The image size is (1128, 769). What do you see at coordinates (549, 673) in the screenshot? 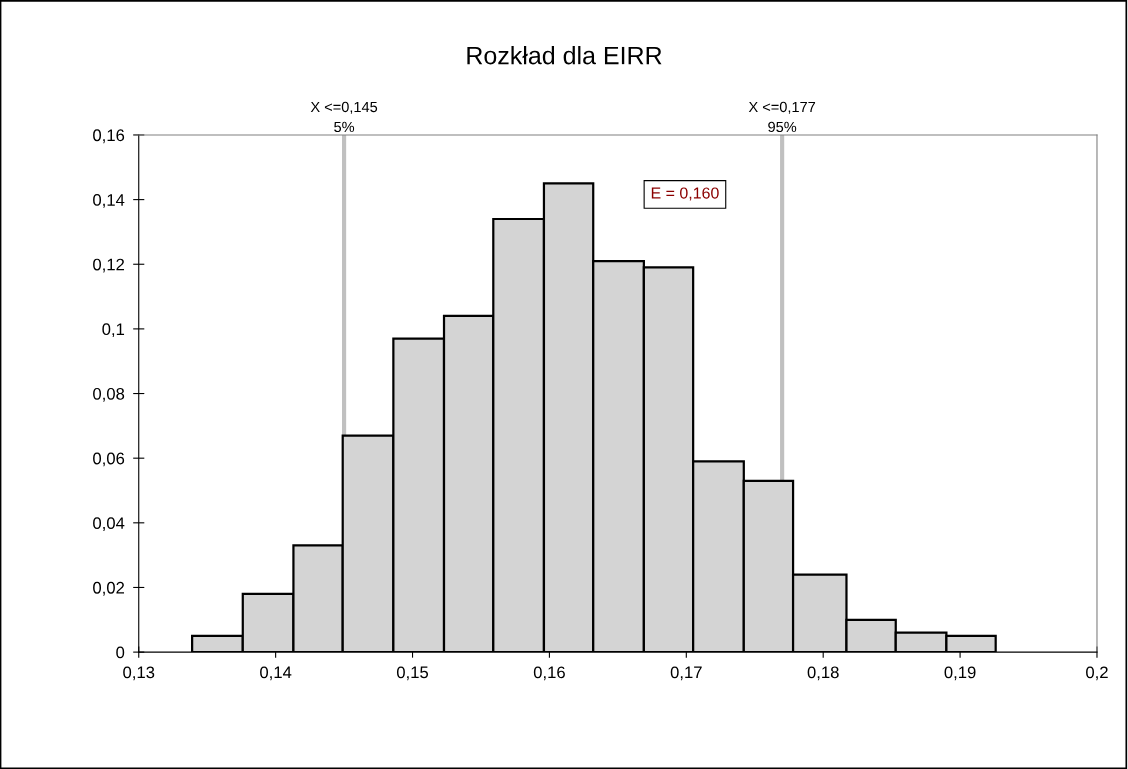
I see `x-tick-label: 0,16` at bounding box center [549, 673].